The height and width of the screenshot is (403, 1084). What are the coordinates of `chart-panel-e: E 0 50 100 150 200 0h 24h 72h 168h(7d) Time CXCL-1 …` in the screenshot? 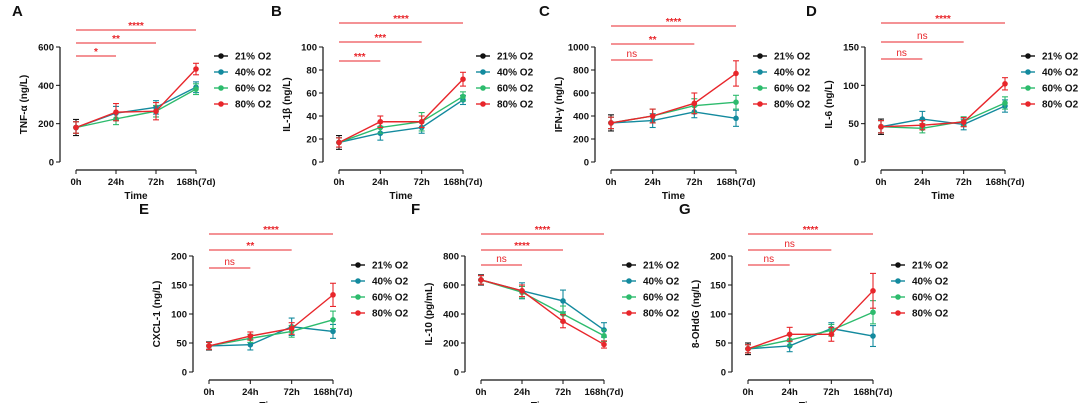 It's located at (274, 302).